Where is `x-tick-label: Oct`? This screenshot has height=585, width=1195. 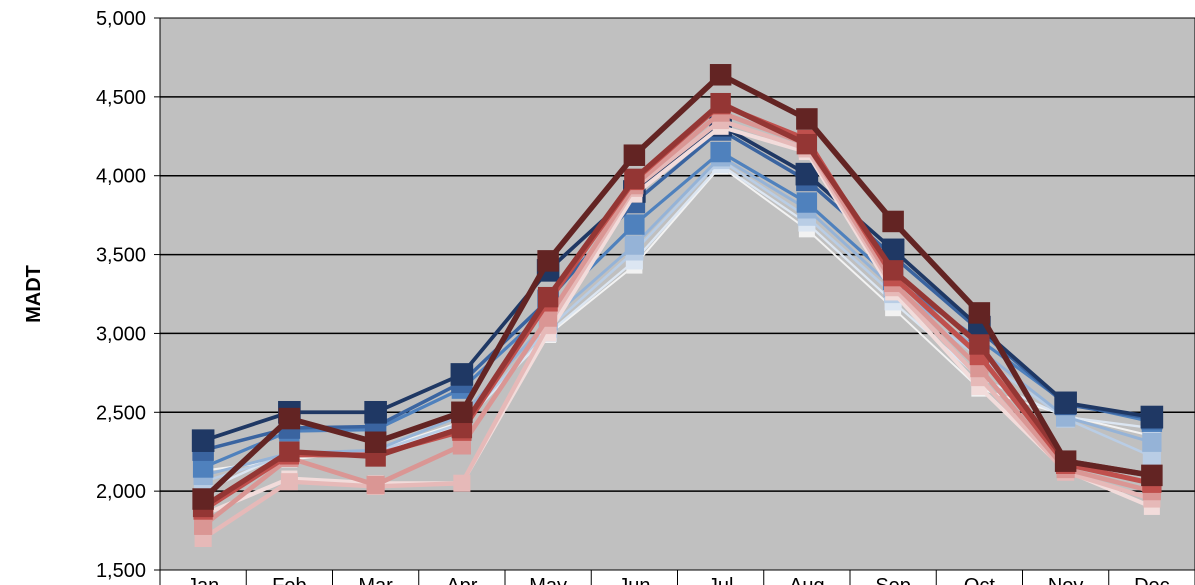 x-tick-label: Oct is located at coordinates (980, 580).